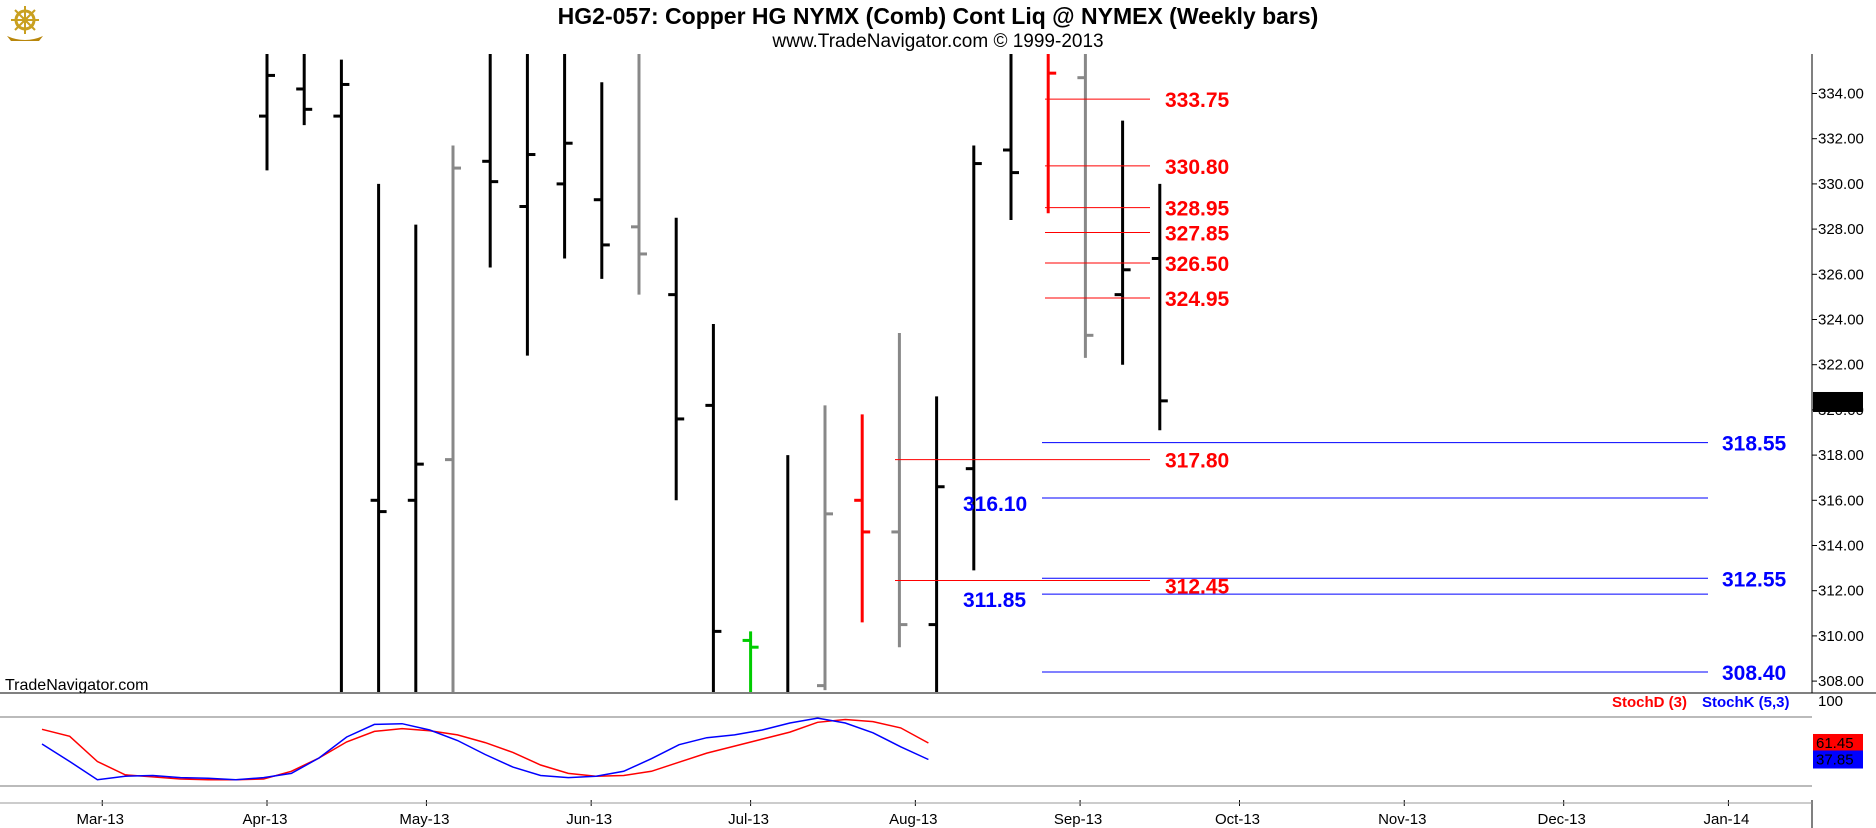 This screenshot has height=828, width=1876. Describe the element at coordinates (264, 819) in the screenshot. I see `x-tick-label: Apr-13` at that location.